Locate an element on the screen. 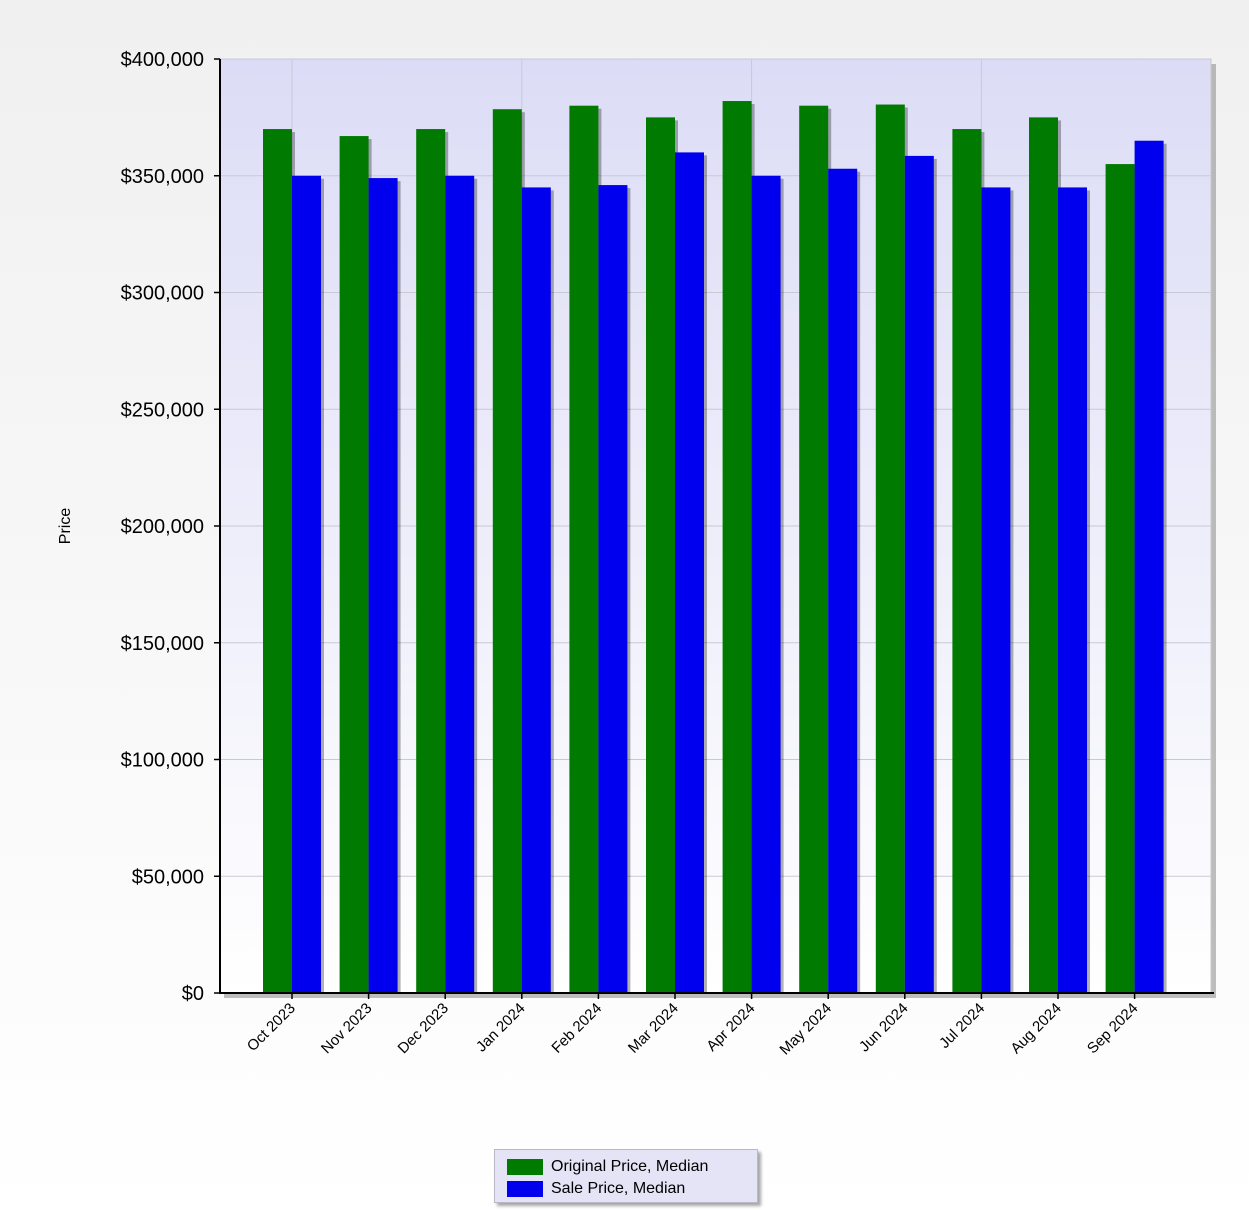  x-tick-label: Jan 2024 is located at coordinates (501, 1028).